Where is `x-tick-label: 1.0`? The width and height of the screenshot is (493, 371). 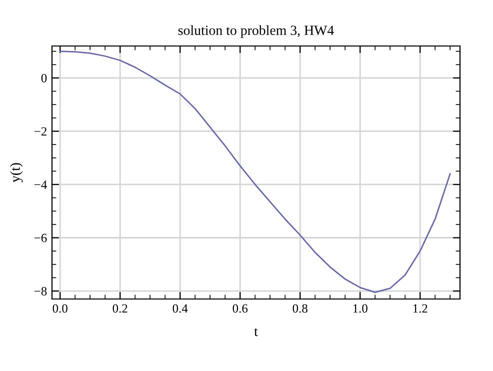
x-tick-label: 1.0 is located at coordinates (360, 308).